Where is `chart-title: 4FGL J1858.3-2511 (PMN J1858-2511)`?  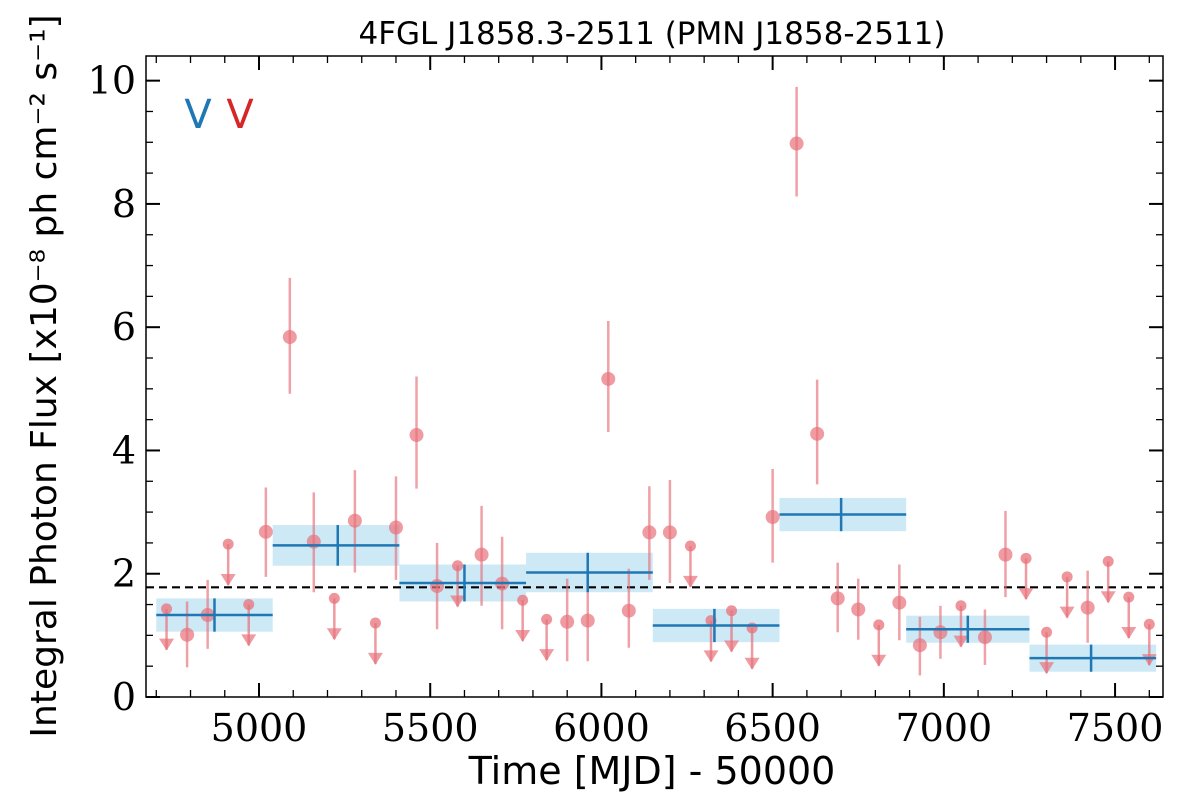
chart-title: 4FGL J1858.3-2511 (PMN J1858-2511) is located at coordinates (651, 34).